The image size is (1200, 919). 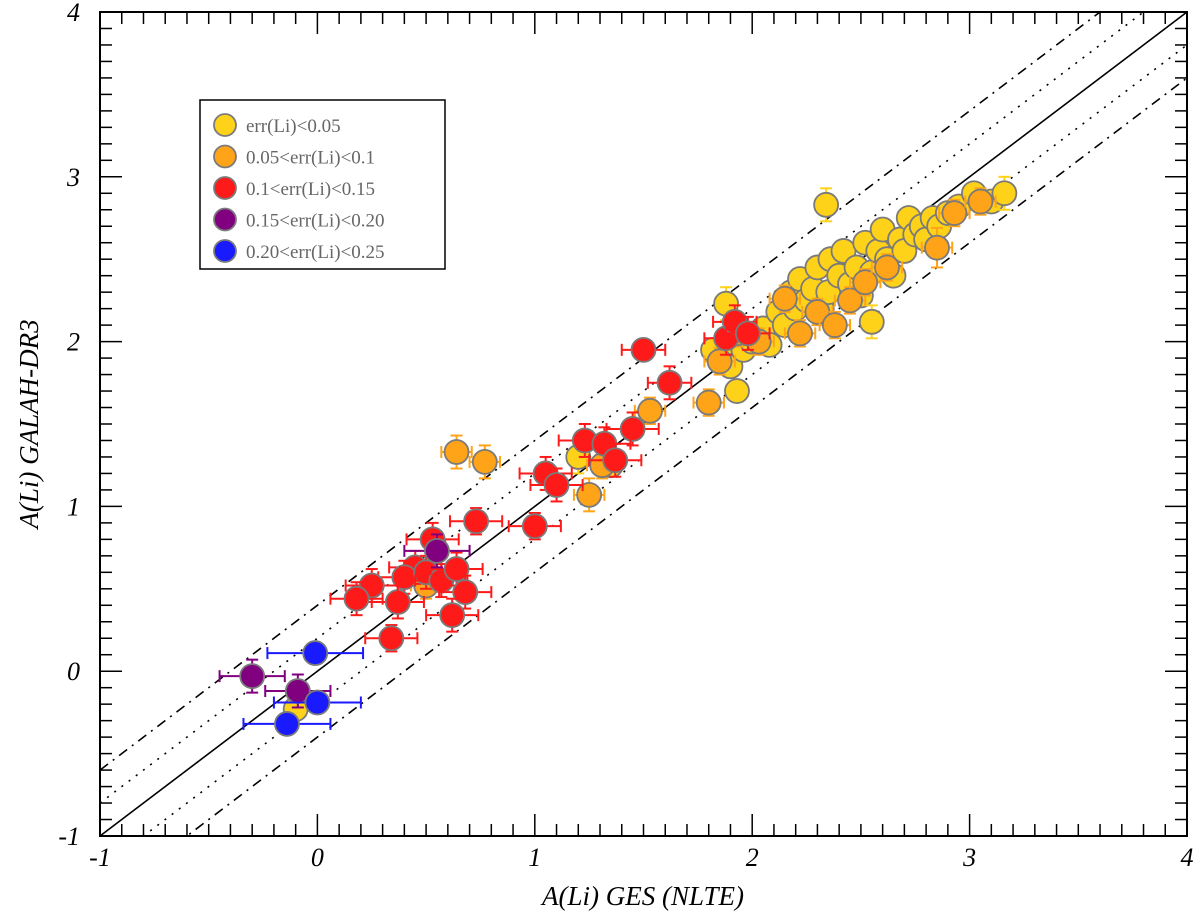 What do you see at coordinates (293, 126) in the screenshot?
I see `legend-label: err(Li)<0.05` at bounding box center [293, 126].